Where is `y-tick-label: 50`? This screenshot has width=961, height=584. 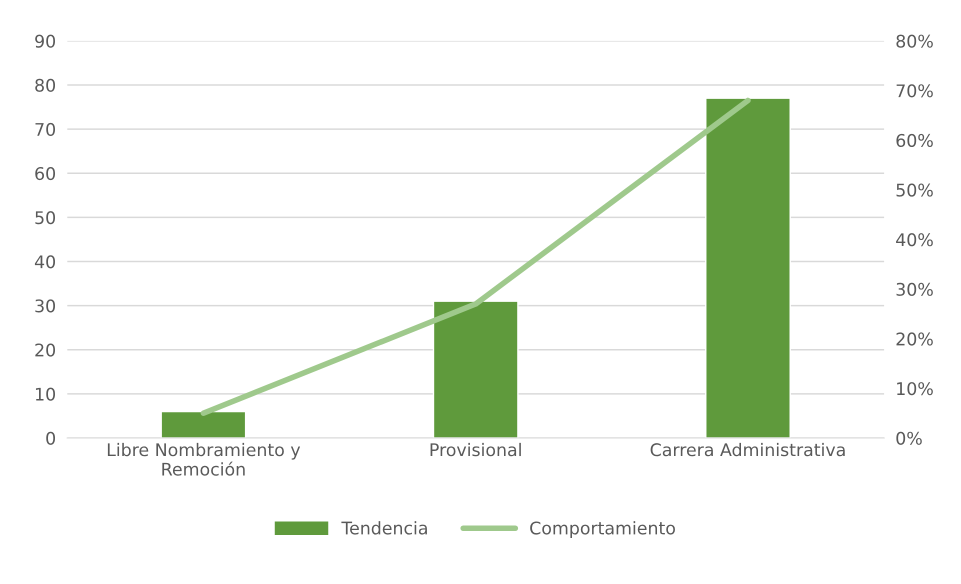
y-tick-label: 50 is located at coordinates (45, 217).